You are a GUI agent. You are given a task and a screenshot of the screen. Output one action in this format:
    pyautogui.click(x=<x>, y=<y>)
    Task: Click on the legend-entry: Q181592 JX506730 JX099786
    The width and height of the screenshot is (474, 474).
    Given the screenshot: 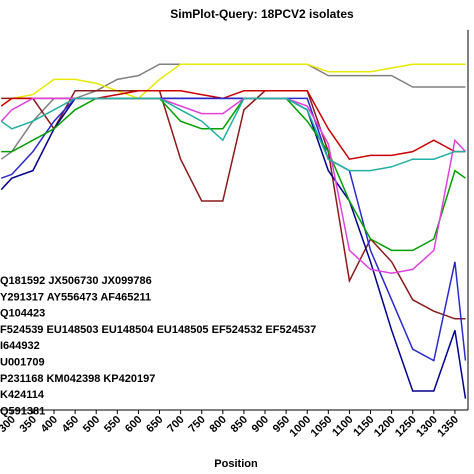 What is the action you would take?
    pyautogui.click(x=76, y=281)
    